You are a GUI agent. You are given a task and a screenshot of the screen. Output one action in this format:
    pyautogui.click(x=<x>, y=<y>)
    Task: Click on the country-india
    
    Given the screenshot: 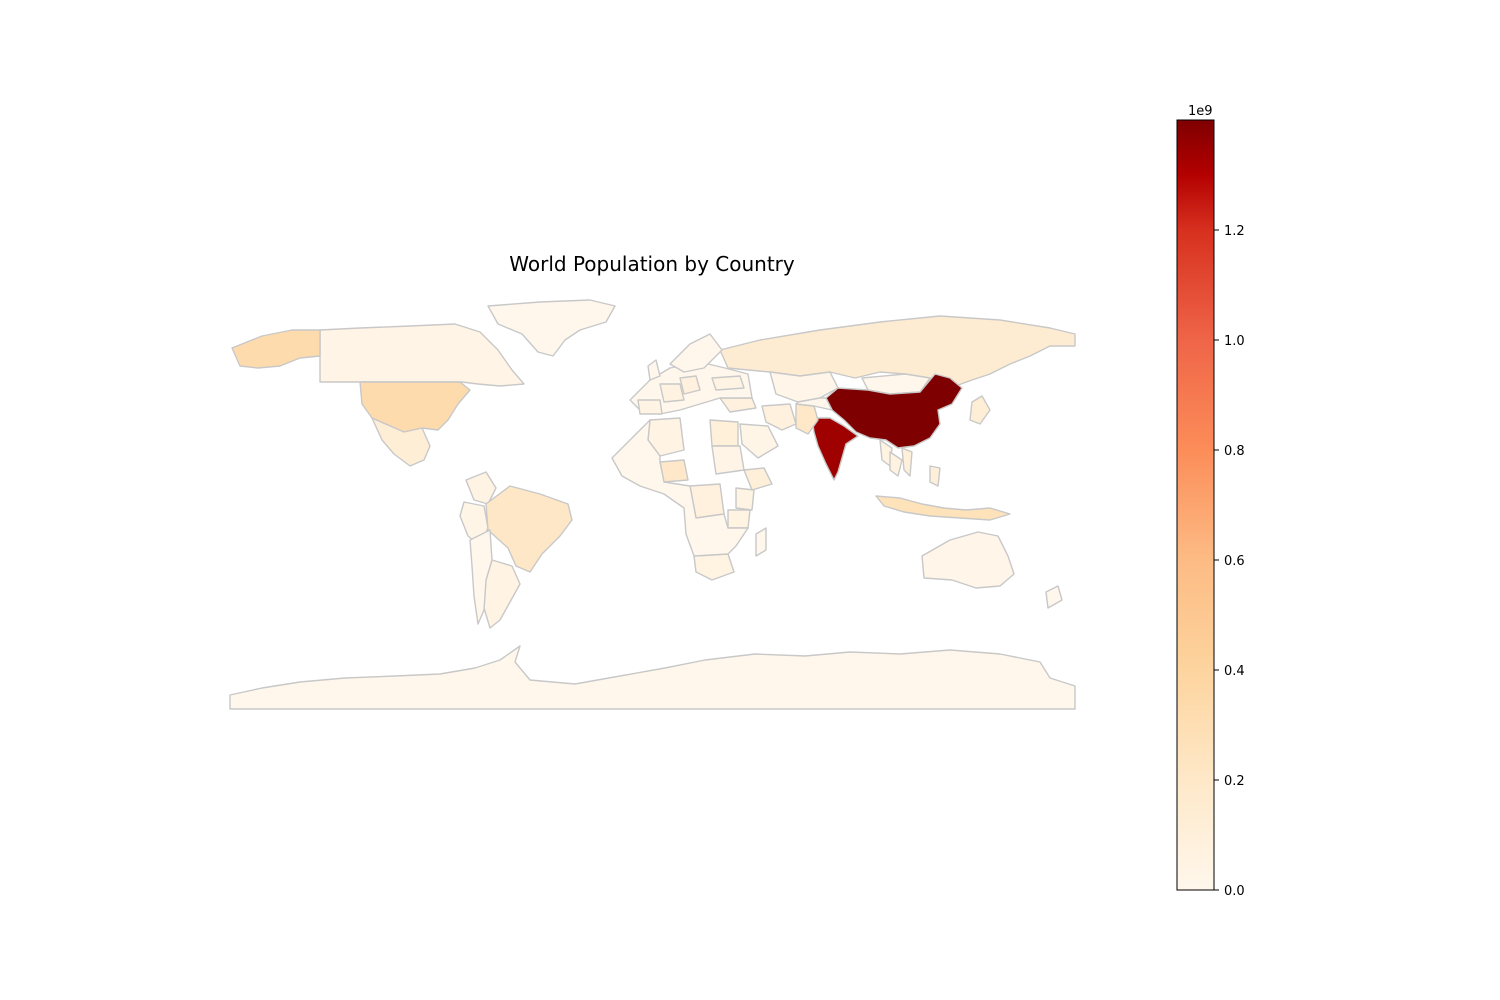 What is the action you would take?
    pyautogui.click(x=835, y=449)
    